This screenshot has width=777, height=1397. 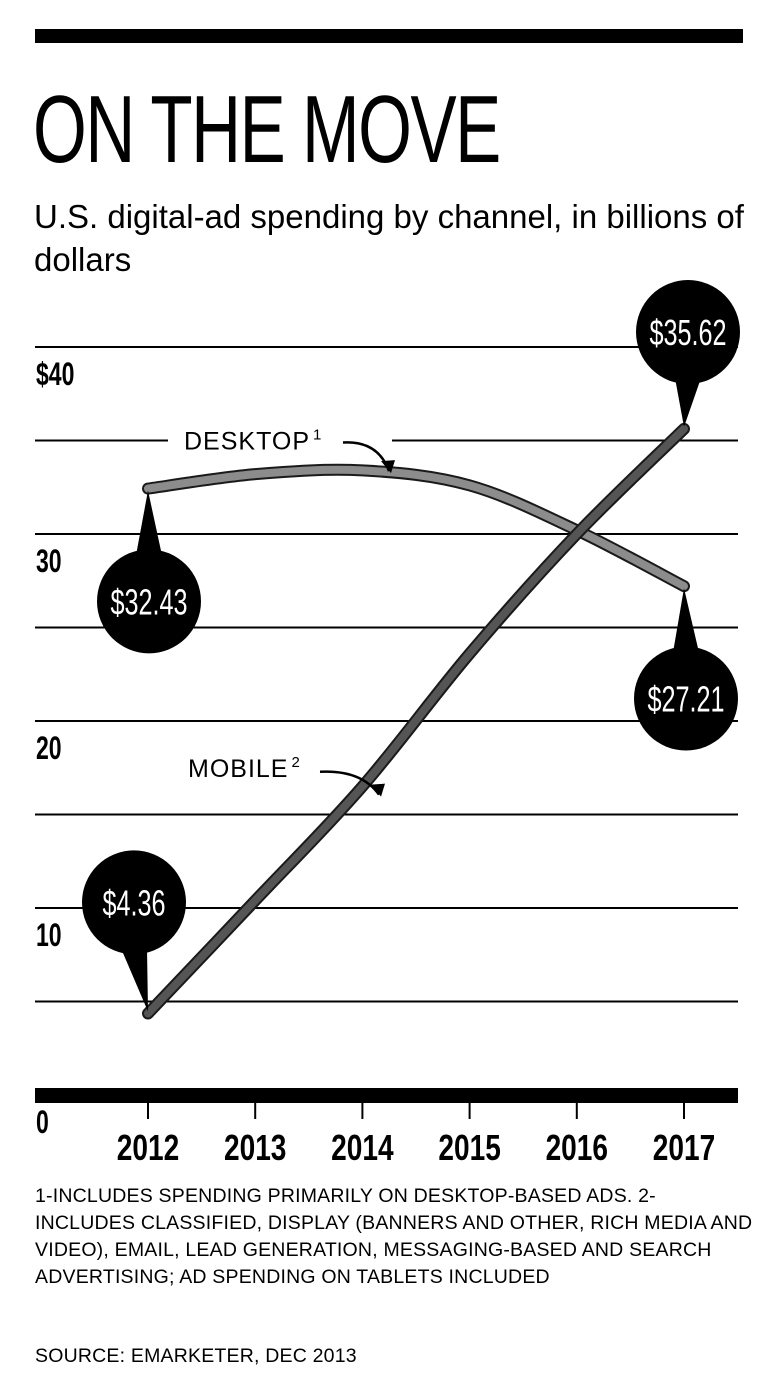 What do you see at coordinates (196, 1356) in the screenshot?
I see `source-note: SOURCE: EMARKETER, DEC 2013` at bounding box center [196, 1356].